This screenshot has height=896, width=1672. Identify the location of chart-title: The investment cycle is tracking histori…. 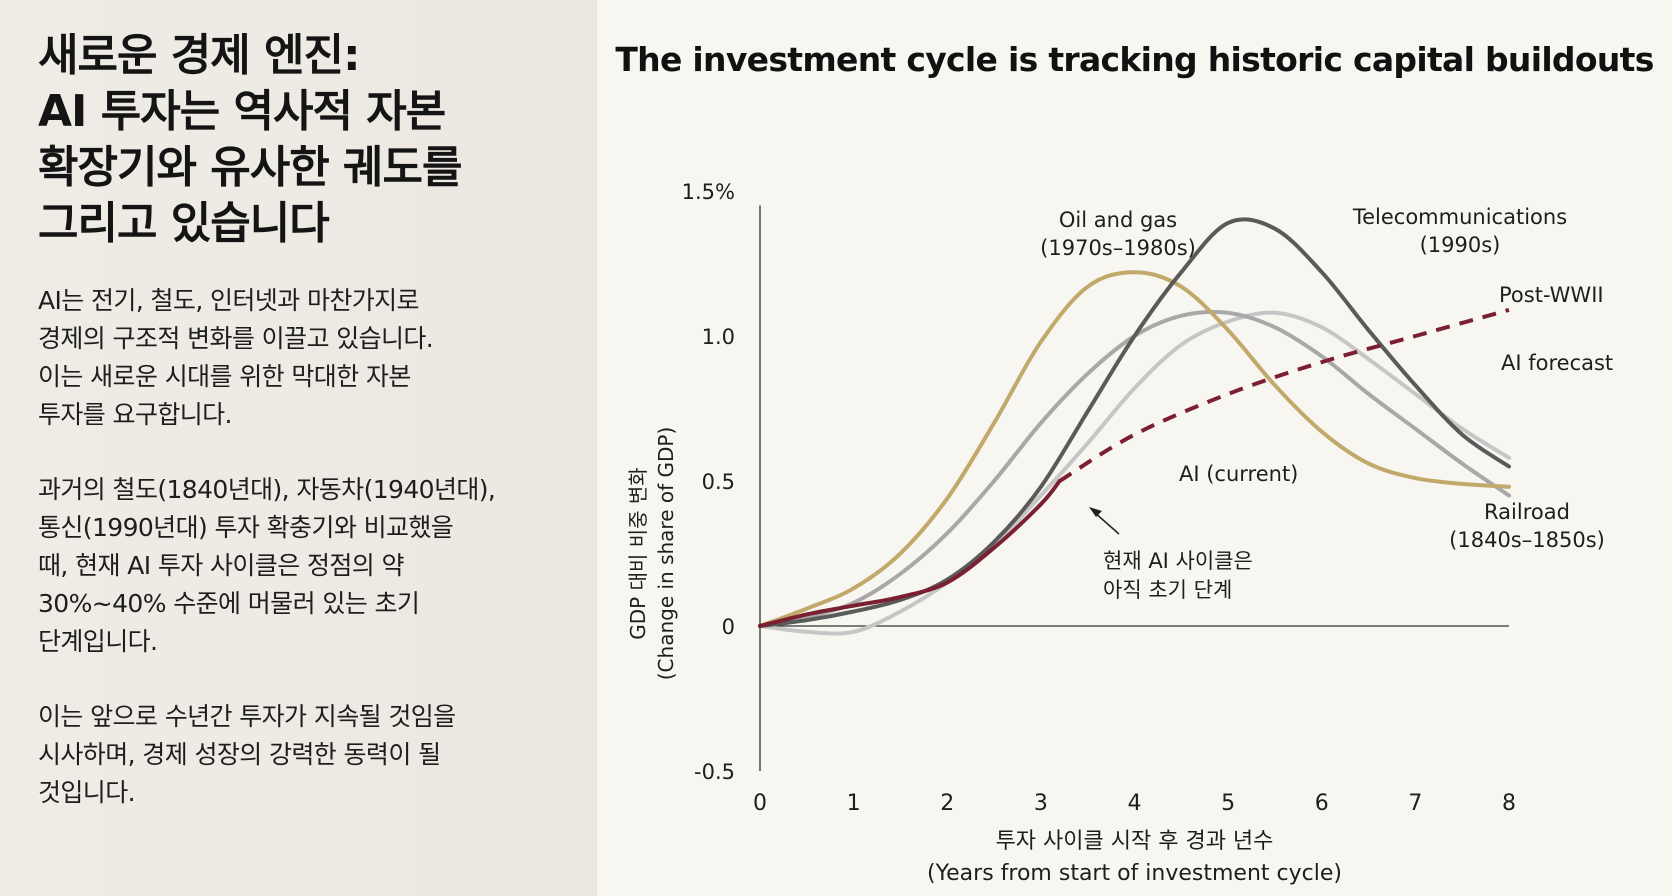
(1134, 59).